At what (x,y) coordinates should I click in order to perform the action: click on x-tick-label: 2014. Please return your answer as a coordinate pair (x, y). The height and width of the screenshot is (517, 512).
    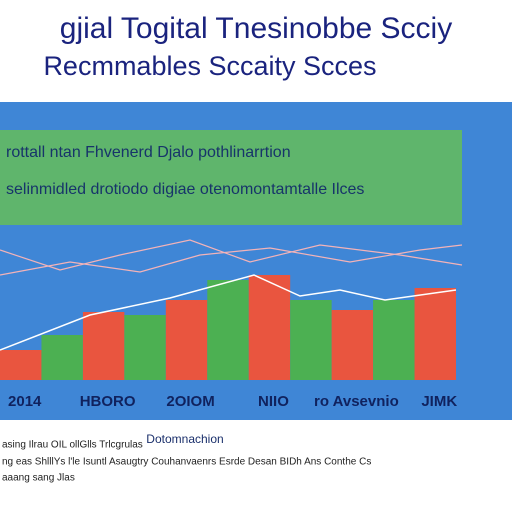
    Looking at the image, I should click on (25, 401).